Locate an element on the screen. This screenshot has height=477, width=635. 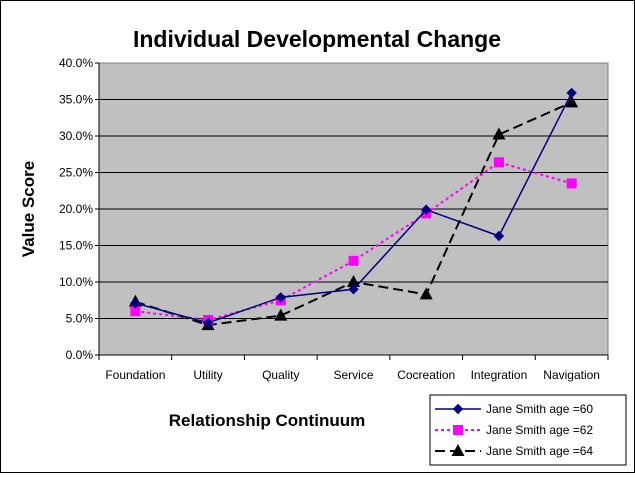
x-tick-label: Cocreation is located at coordinates (426, 375).